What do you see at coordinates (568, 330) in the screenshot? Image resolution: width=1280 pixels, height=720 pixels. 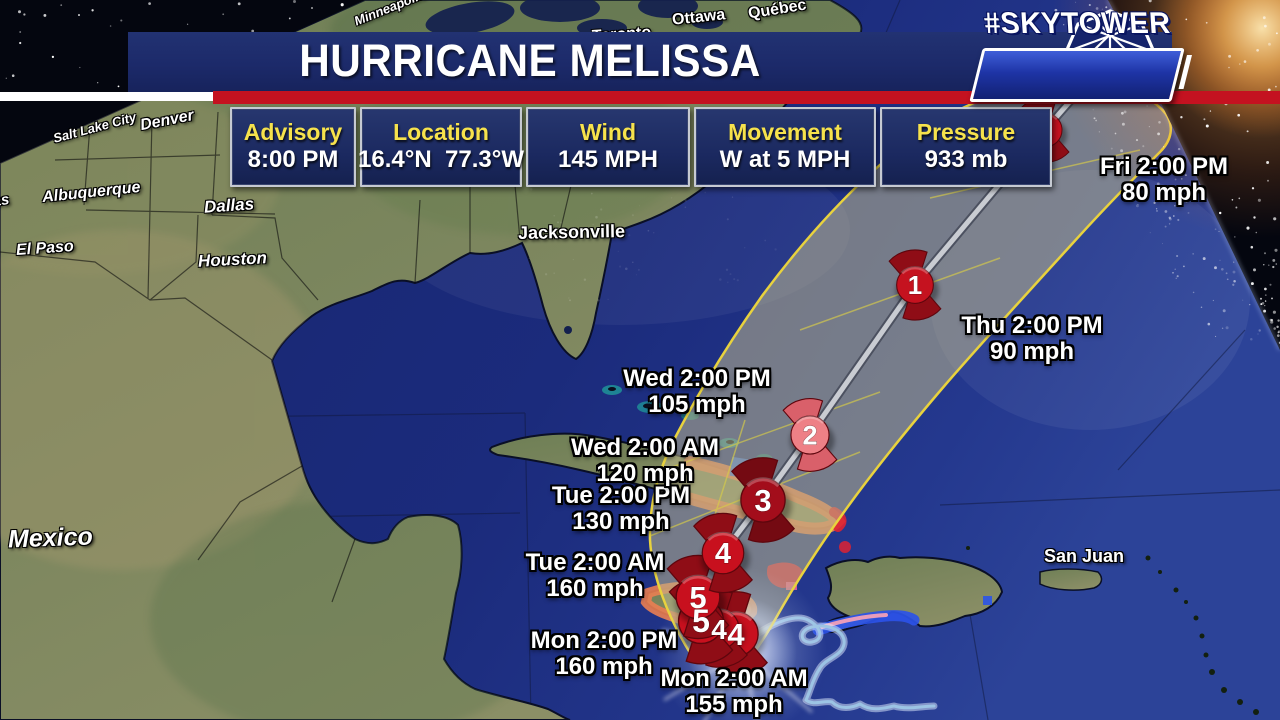 I see `lake-okeechobee` at bounding box center [568, 330].